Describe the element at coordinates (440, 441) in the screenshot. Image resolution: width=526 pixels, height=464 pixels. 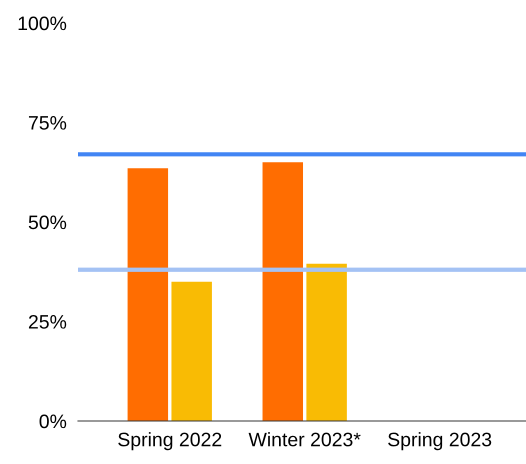
I see `x-tick-label: Spring 2023` at that location.